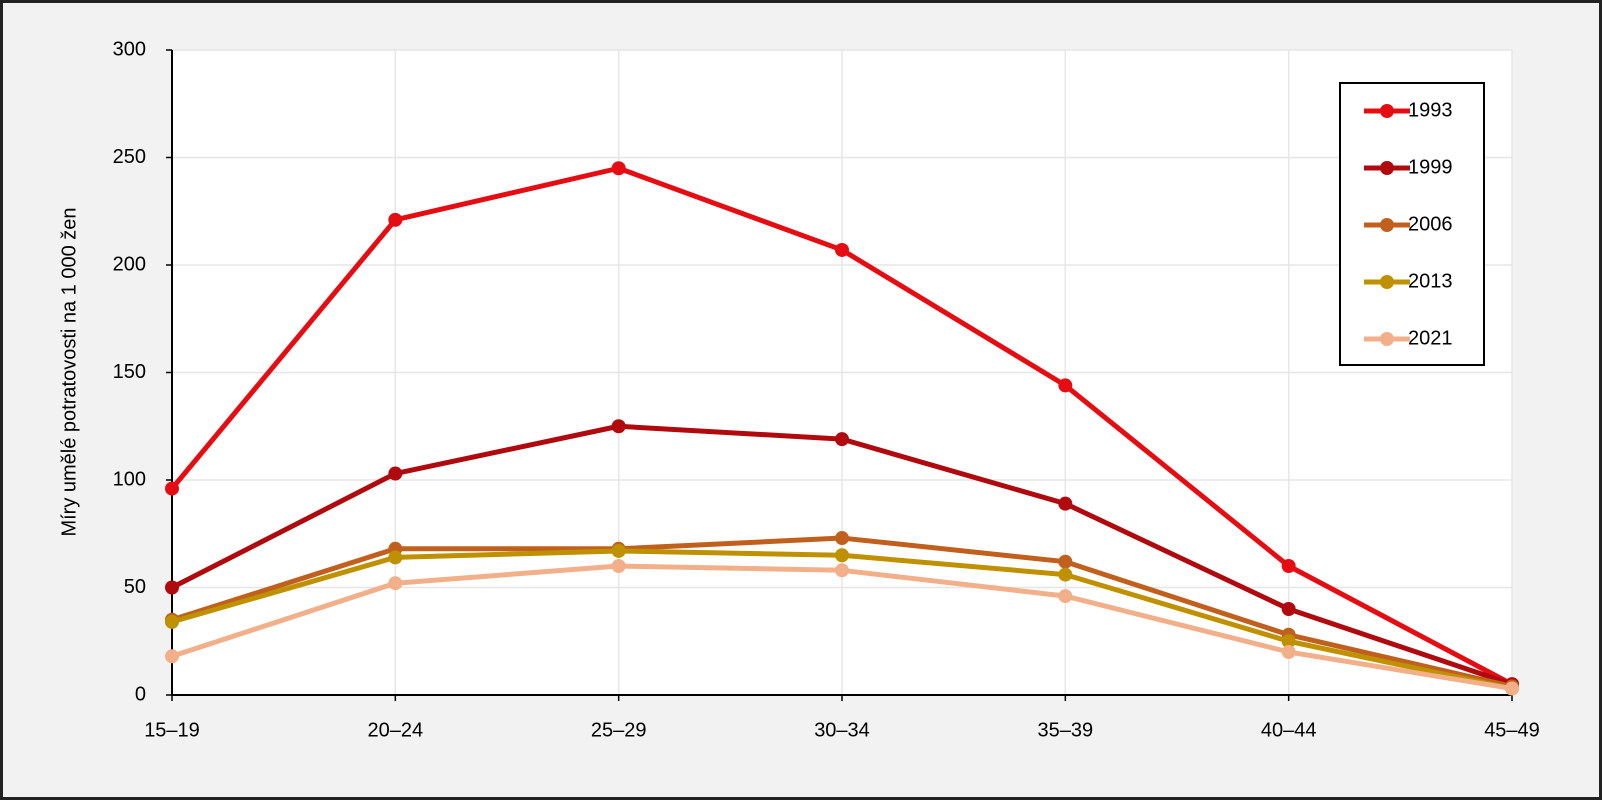  I want to click on y-tick-label: 200, so click(129, 264).